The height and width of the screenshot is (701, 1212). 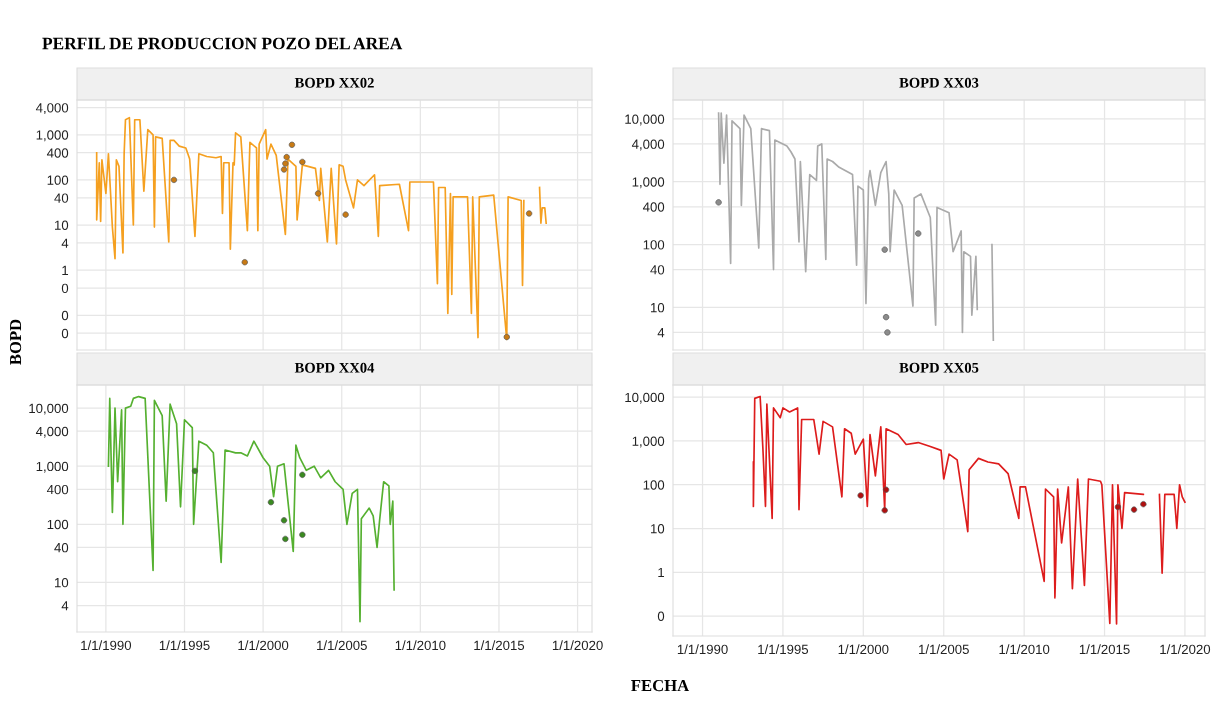 I want to click on y-axis-title: BOPD, so click(x=15, y=342).